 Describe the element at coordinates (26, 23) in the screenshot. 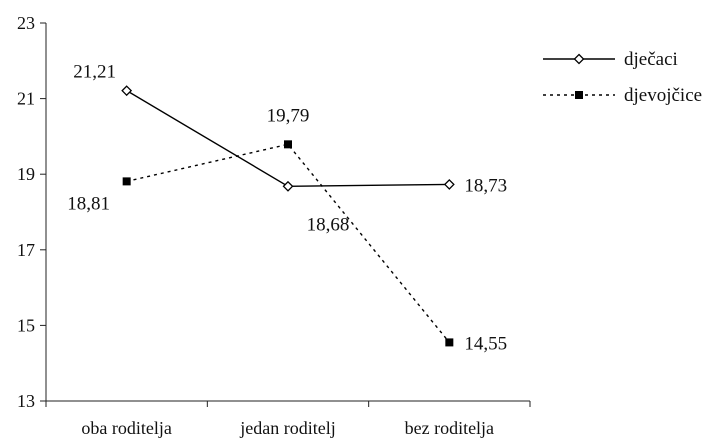

I see `y-tick-label: 23` at that location.